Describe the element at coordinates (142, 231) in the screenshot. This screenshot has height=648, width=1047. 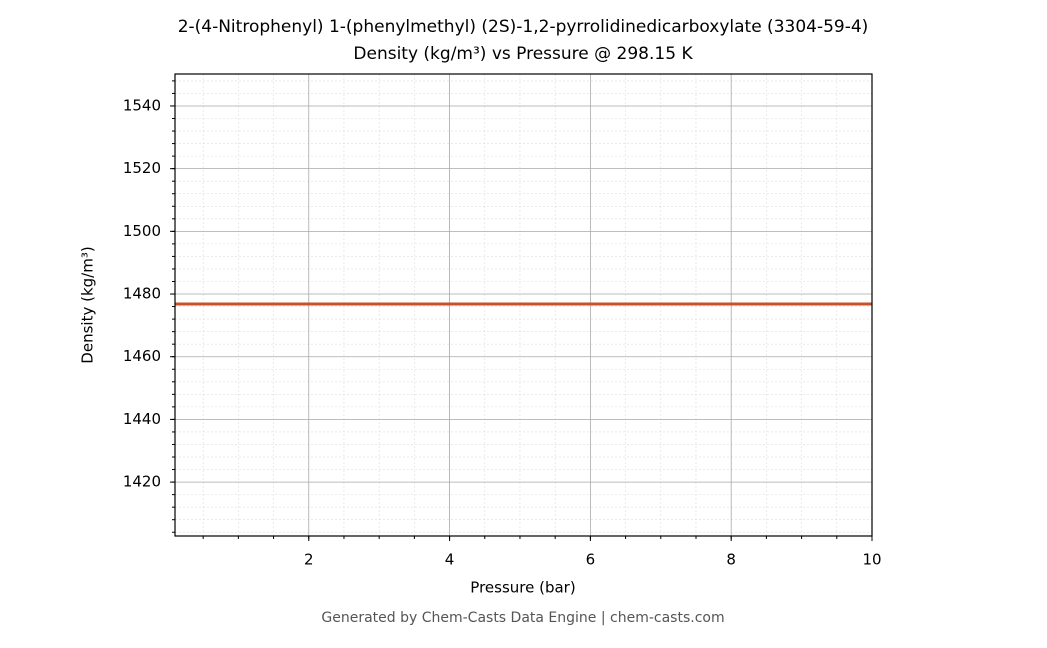
I see `y-tick-label: 1500` at that location.